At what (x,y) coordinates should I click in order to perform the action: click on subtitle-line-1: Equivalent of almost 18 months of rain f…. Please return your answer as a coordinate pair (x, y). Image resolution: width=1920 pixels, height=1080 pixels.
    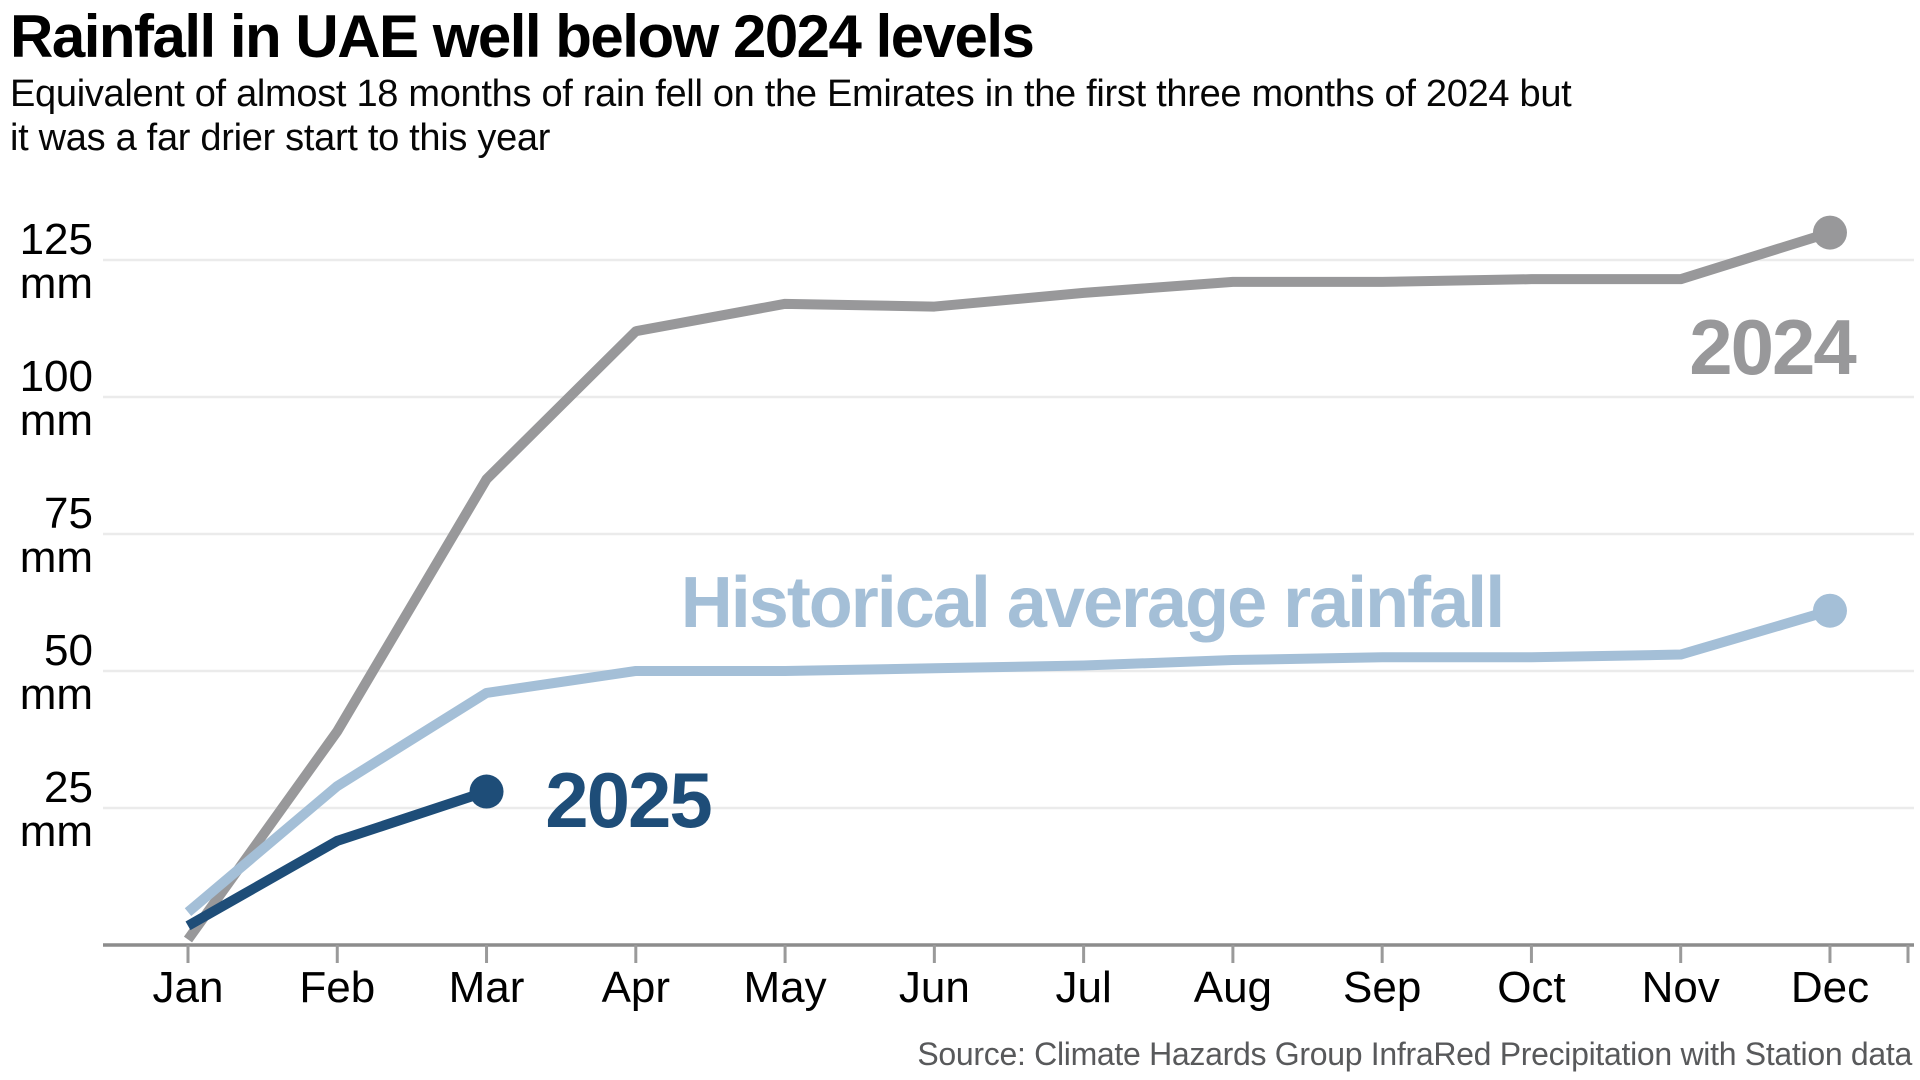
    Looking at the image, I should click on (791, 94).